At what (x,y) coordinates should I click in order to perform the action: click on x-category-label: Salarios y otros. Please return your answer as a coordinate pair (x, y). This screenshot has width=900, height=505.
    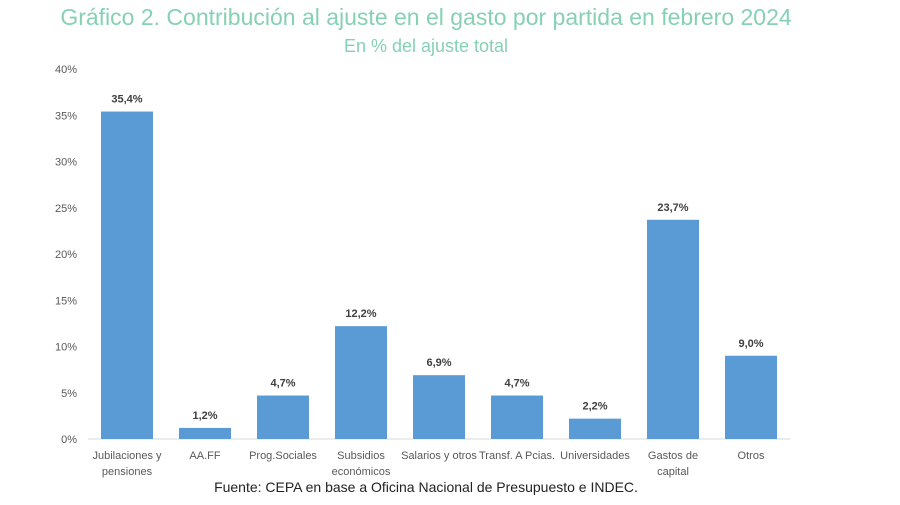
    Looking at the image, I should click on (439, 456).